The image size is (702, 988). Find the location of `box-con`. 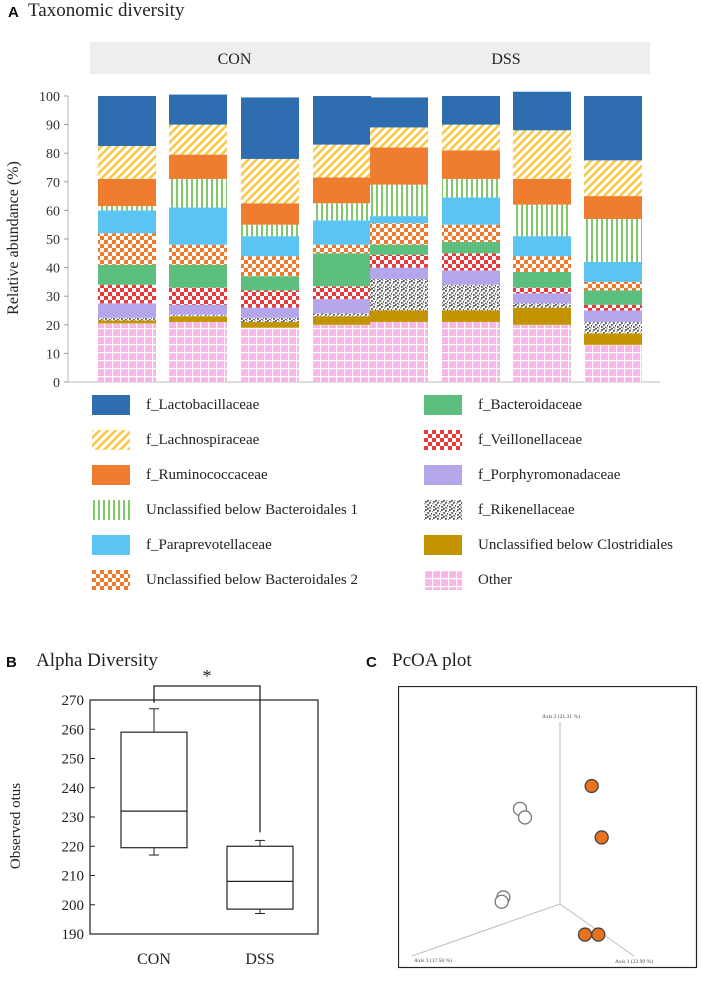

box-con is located at coordinates (154, 782).